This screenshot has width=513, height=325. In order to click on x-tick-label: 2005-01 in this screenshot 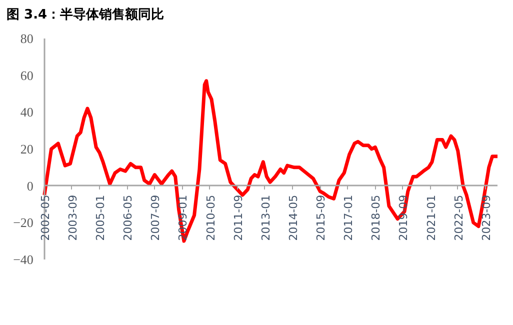, I will do `click(101, 217)`.